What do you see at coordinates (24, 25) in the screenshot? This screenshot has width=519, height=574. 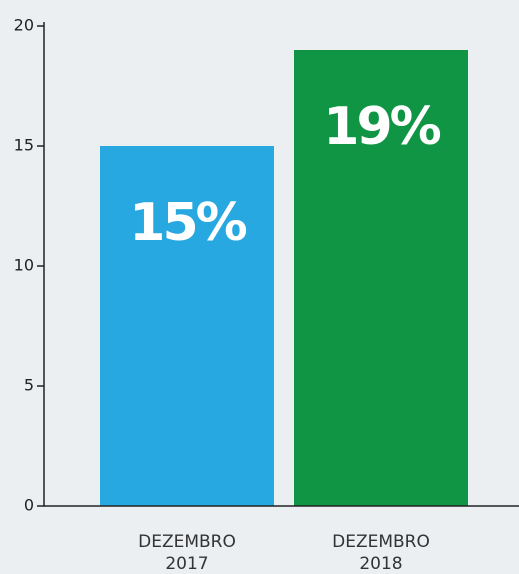 I see `y-tick-label: 20` at bounding box center [24, 25].